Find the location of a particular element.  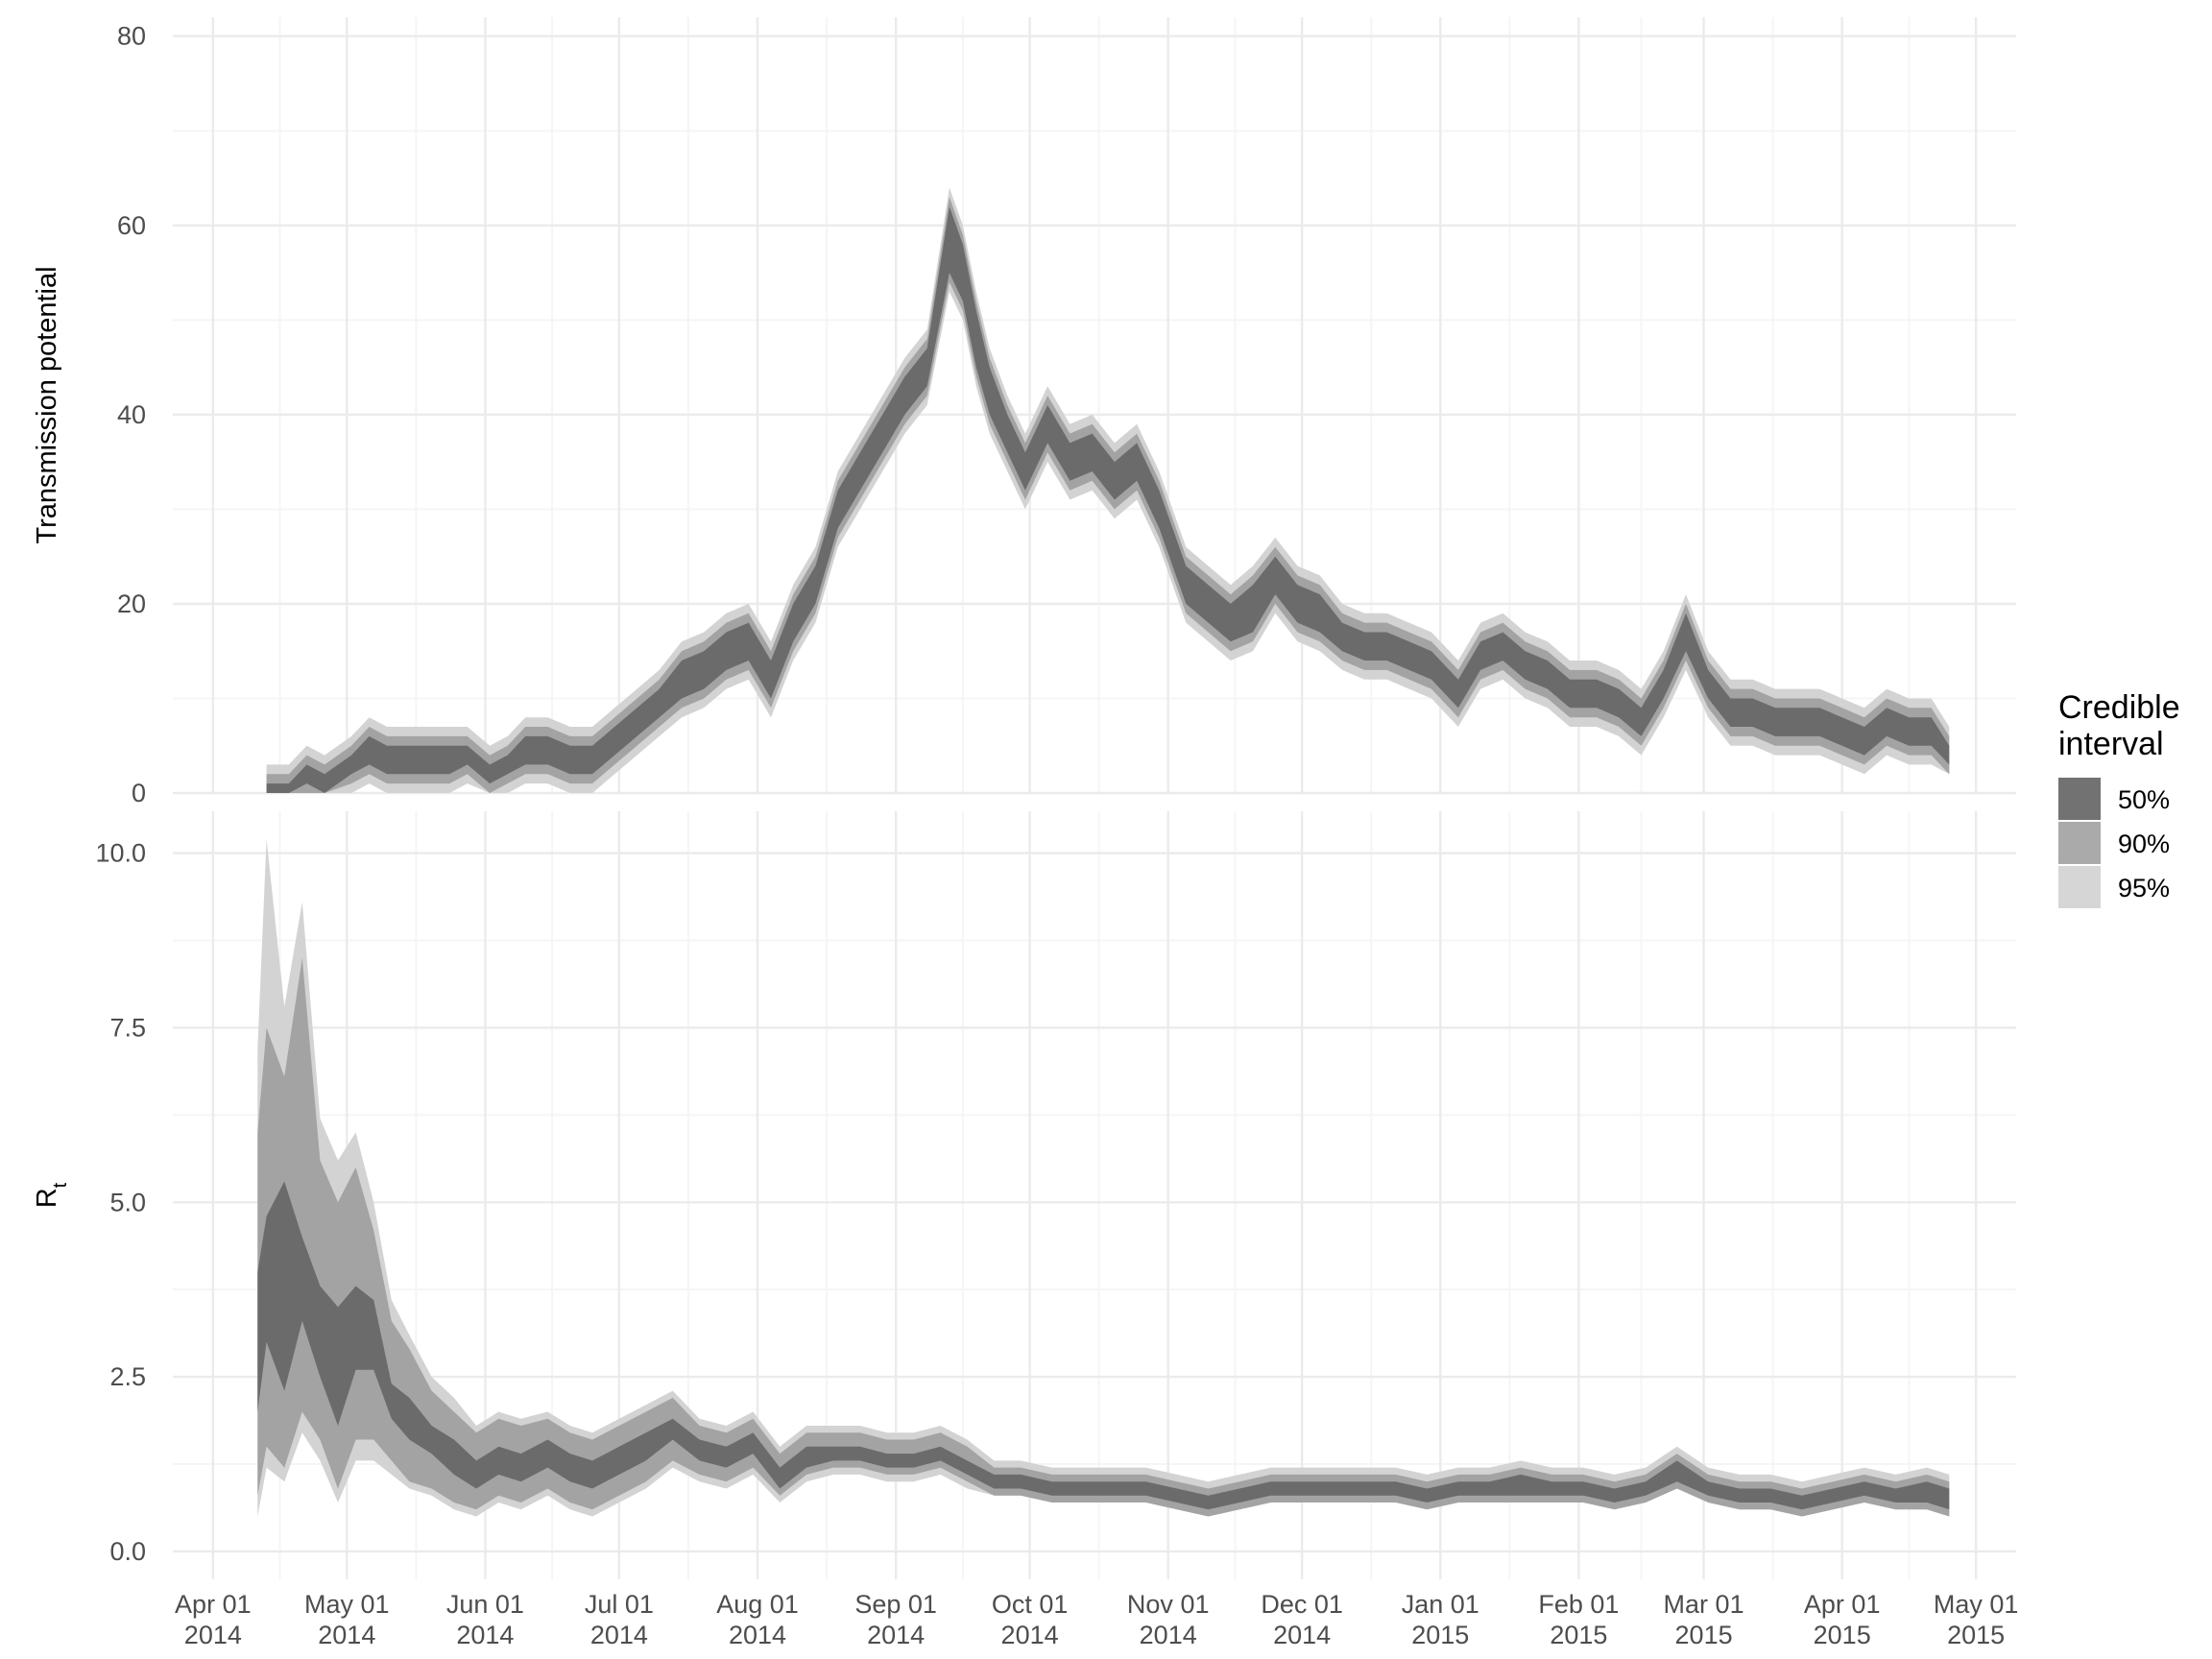

legend-items: 50% 90% 95% is located at coordinates (2114, 843).